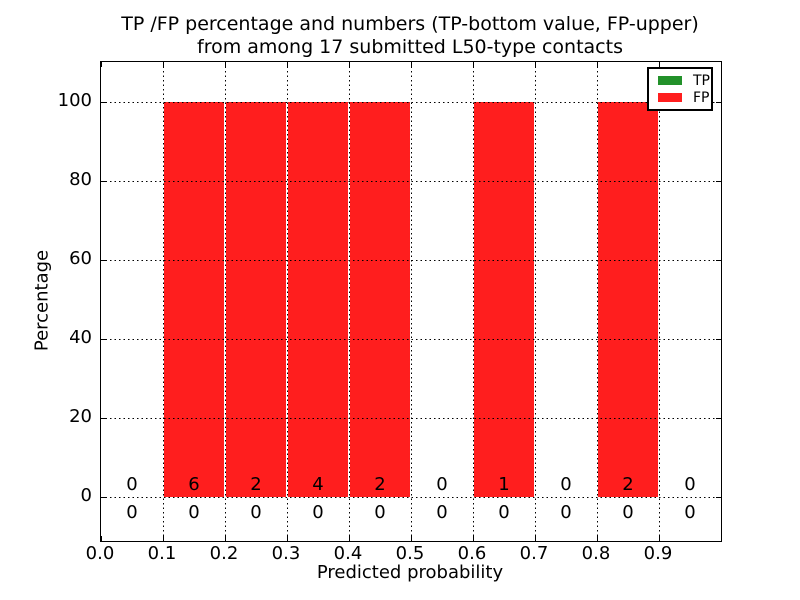 This screenshot has height=600, width=800. I want to click on x-tick-label: 0.1, so click(162, 553).